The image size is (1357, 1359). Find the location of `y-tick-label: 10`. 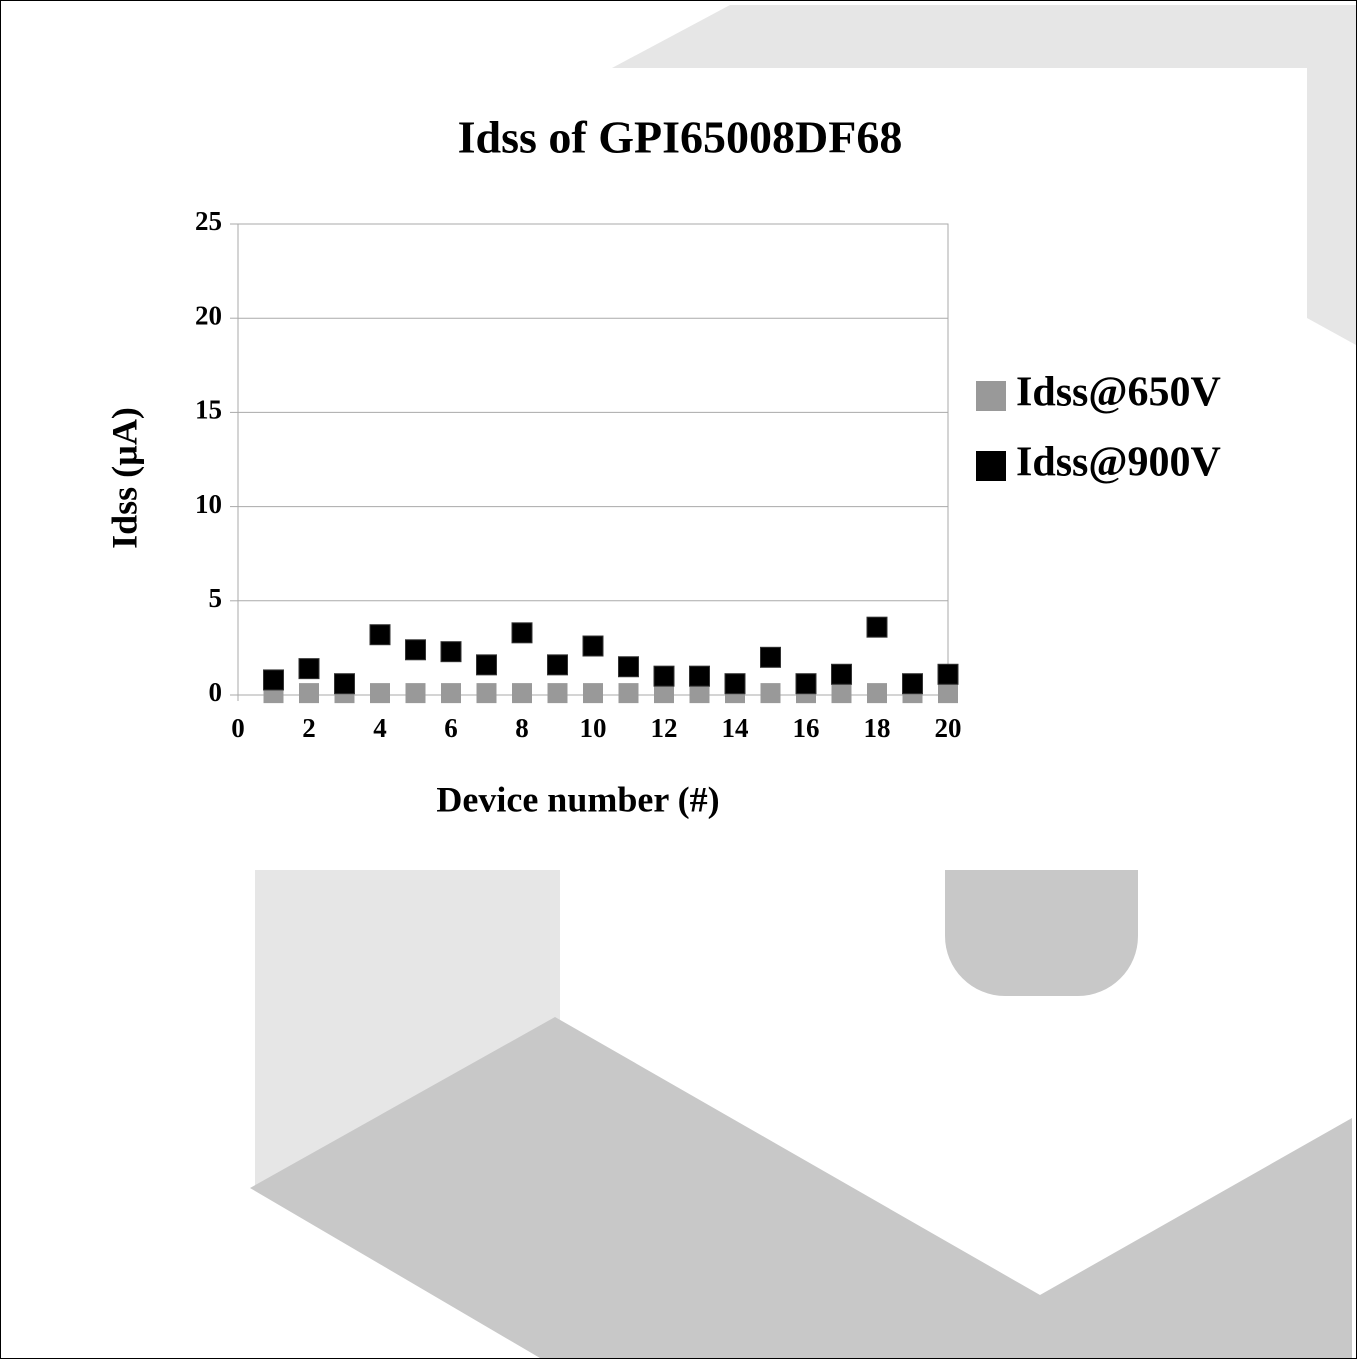

y-tick-label: 10 is located at coordinates (208, 504).